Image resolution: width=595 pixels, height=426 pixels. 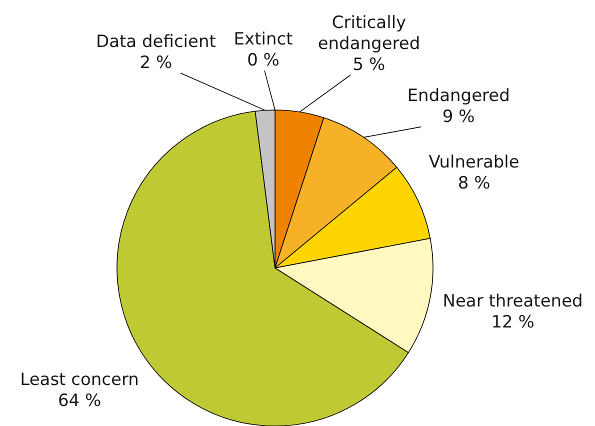 I want to click on data-label: 12 %, so click(x=512, y=322).